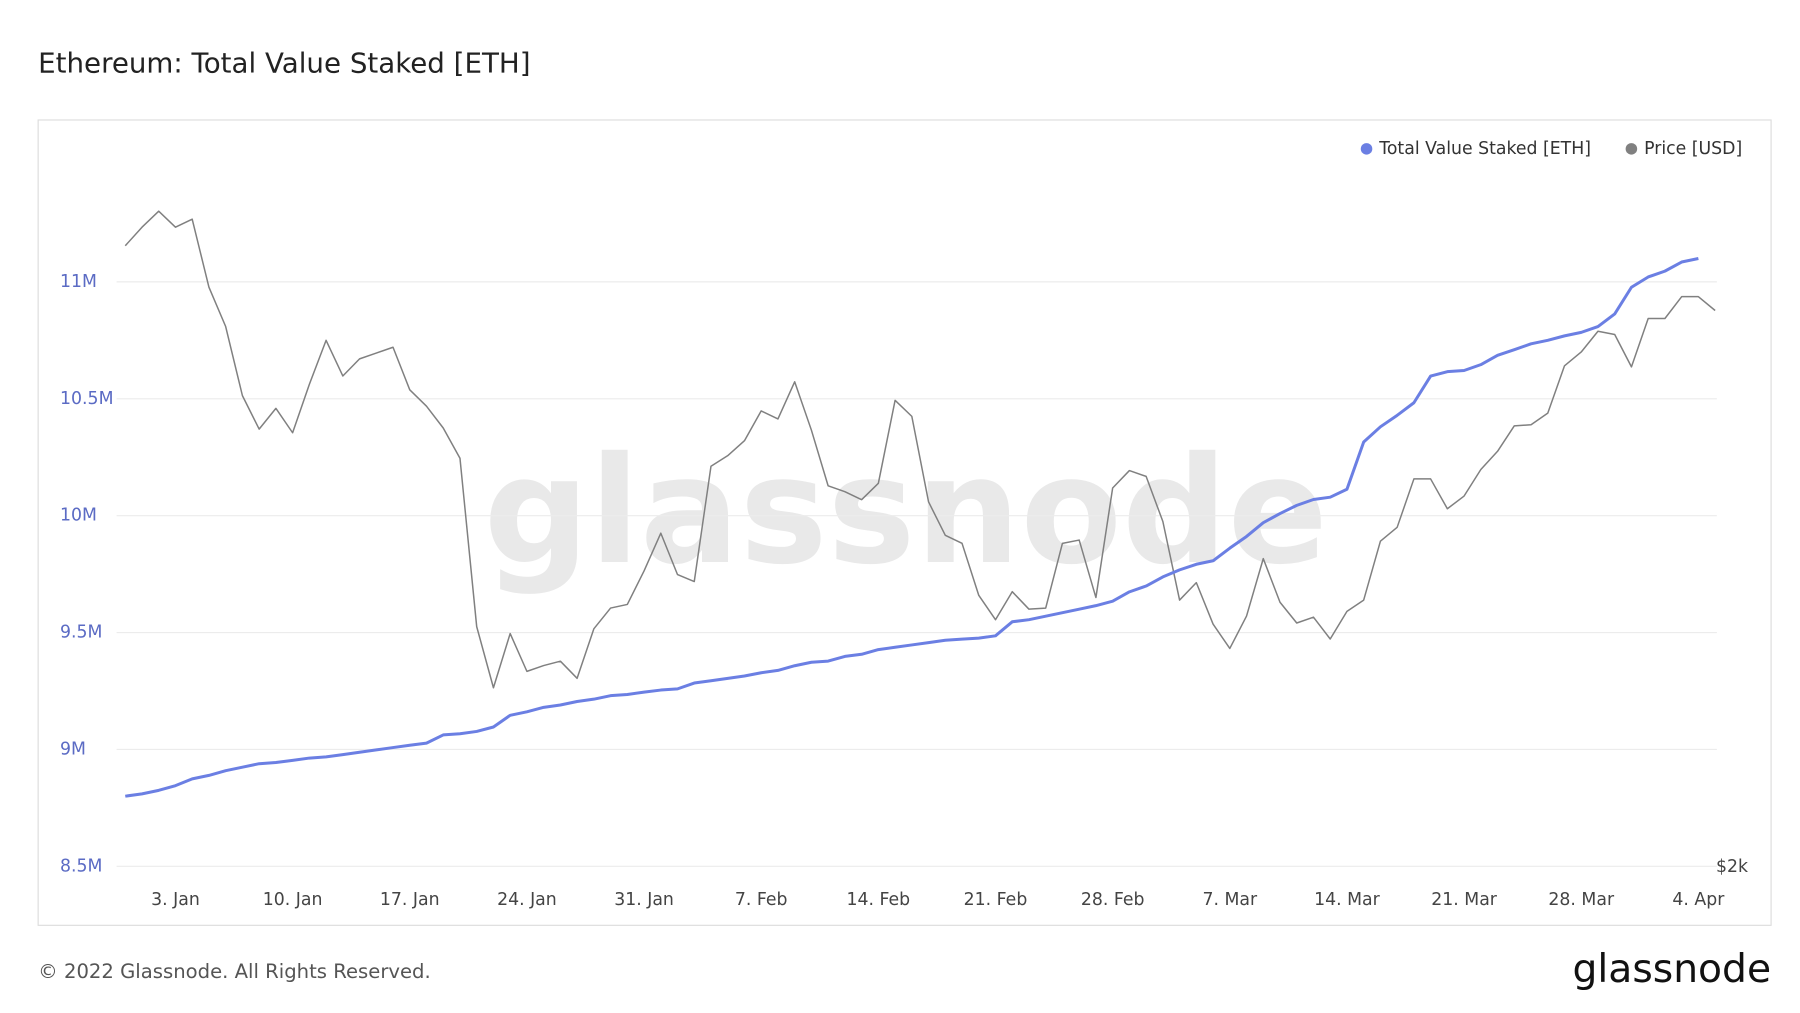 This screenshot has height=1013, width=1800. Describe the element at coordinates (1672, 969) in the screenshot. I see `logo: glassnode` at that location.